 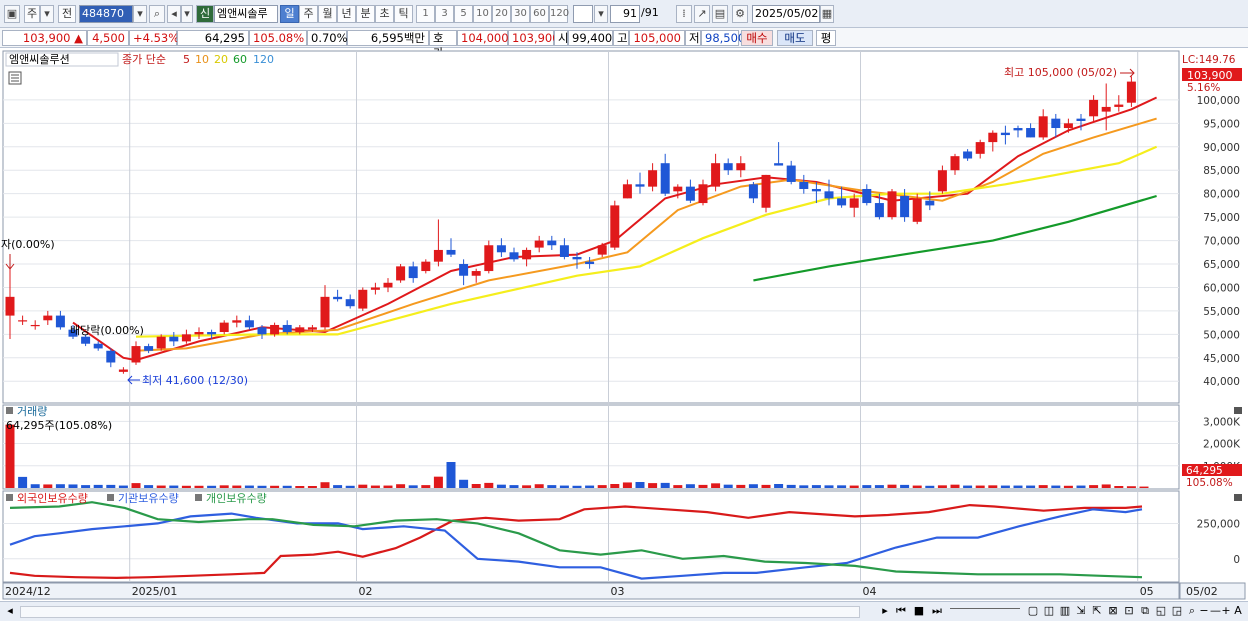 I want to click on zoom-slider, so click(x=985, y=612).